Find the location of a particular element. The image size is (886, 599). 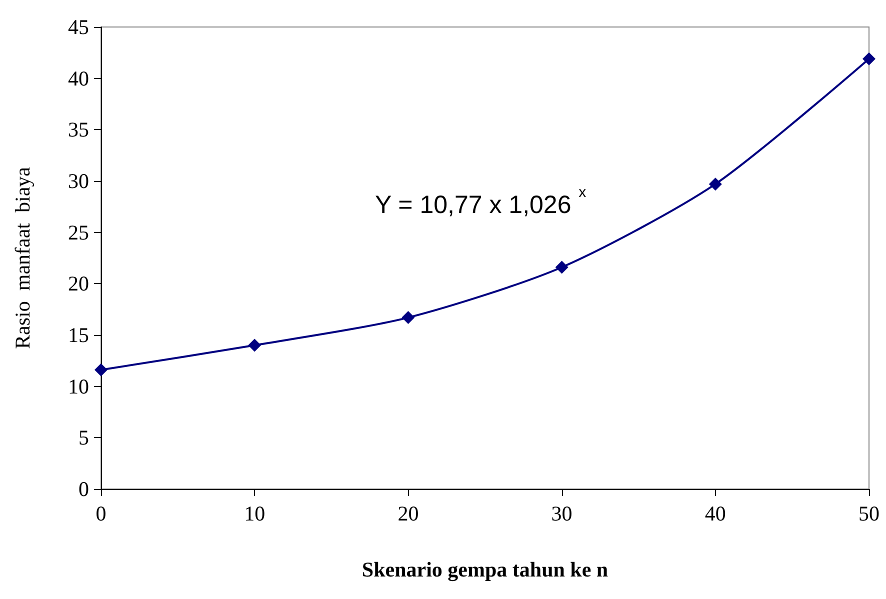

y-tick-label: 15 is located at coordinates (78, 335).